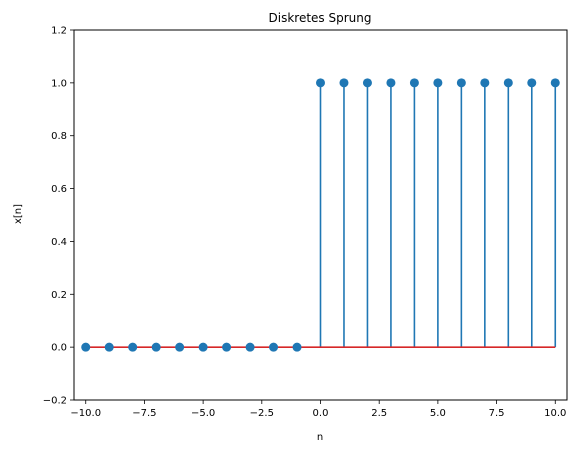 The height and width of the screenshot is (453, 579). What do you see at coordinates (59, 295) in the screenshot?
I see `y-tick-label: 0.2` at bounding box center [59, 295].